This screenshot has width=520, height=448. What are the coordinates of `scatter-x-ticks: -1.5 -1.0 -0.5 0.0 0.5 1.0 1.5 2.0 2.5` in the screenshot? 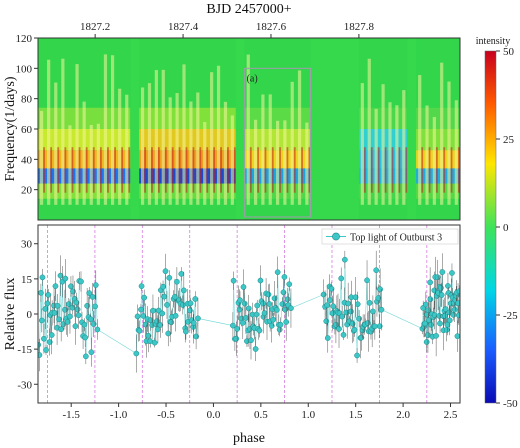 It's located at (260, 412).